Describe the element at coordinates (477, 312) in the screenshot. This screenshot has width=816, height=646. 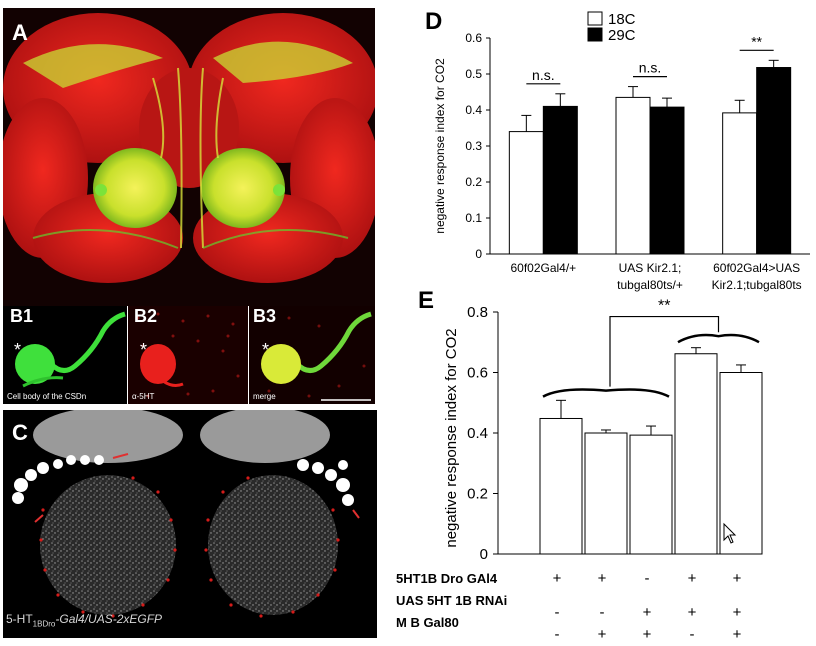
I see `chart-e-ytick-label: 0.8` at that location.